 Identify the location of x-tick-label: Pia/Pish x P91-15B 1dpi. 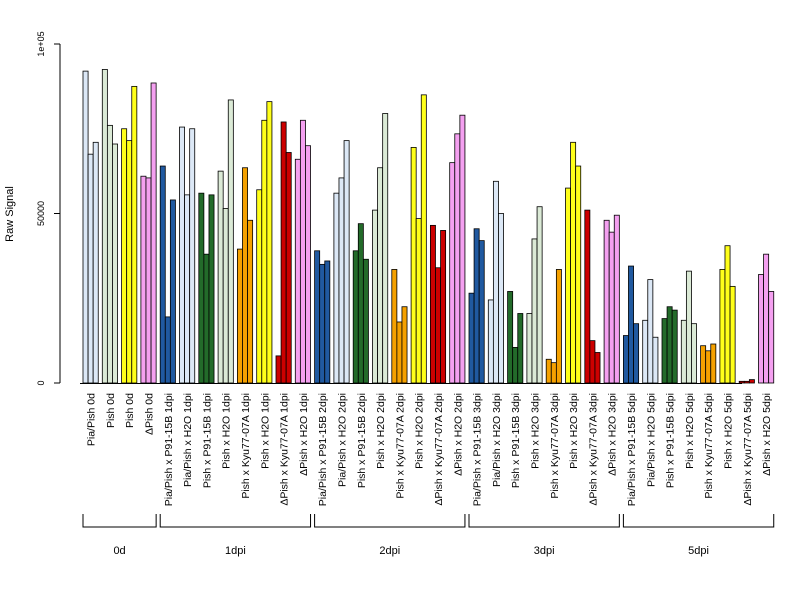
(169, 449).